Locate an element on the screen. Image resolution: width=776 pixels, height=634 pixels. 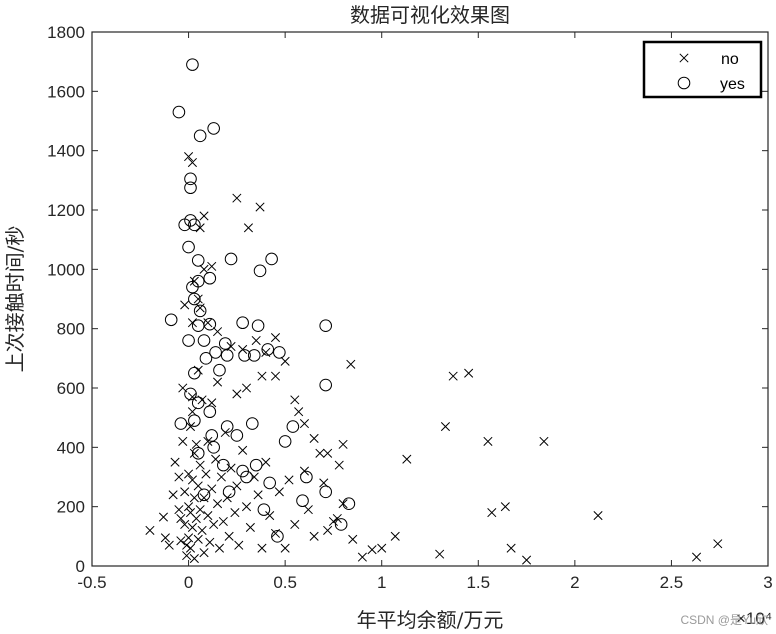
x-tick-label: -0.5 is located at coordinates (91, 582).